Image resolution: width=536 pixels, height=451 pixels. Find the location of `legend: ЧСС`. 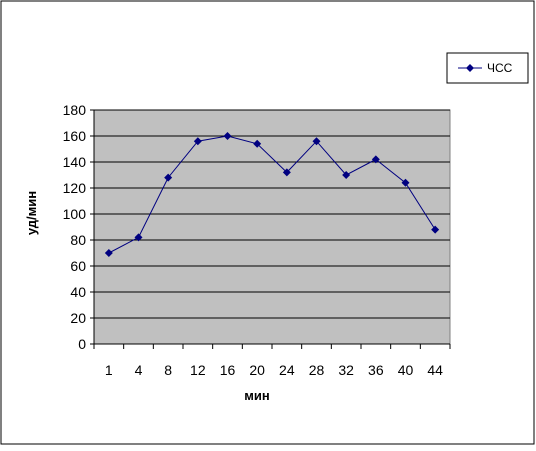

legend: ЧСС is located at coordinates (487, 68).